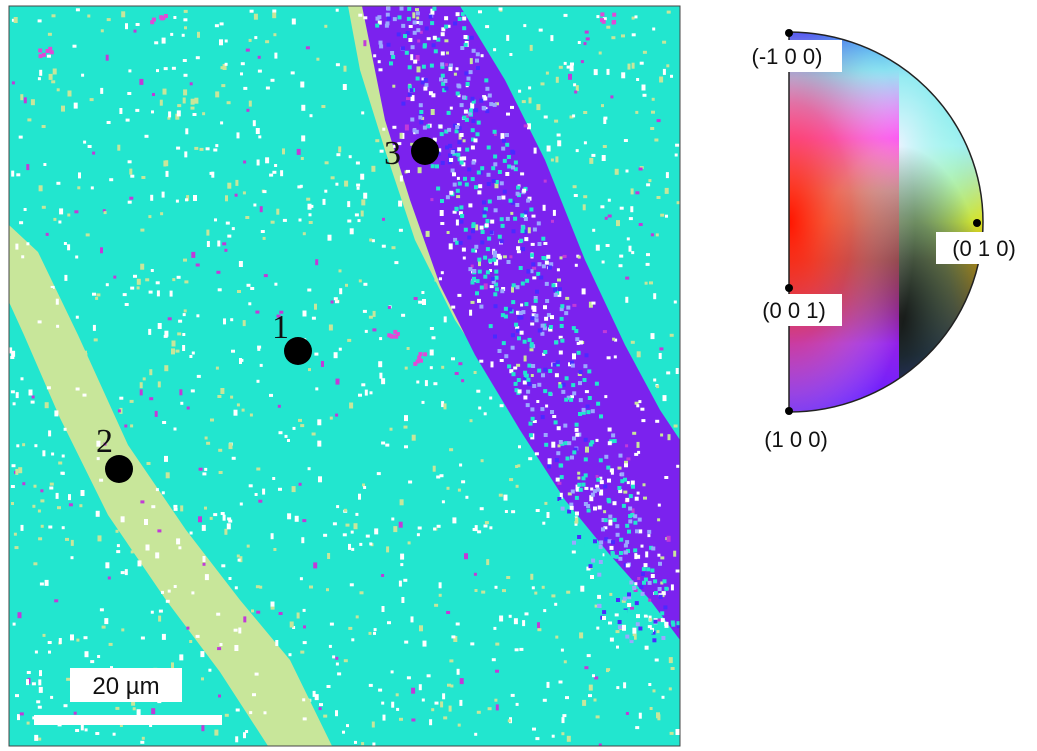 This screenshot has height=751, width=1037. Describe the element at coordinates (128, 720) in the screenshot. I see `scale-bar` at that location.